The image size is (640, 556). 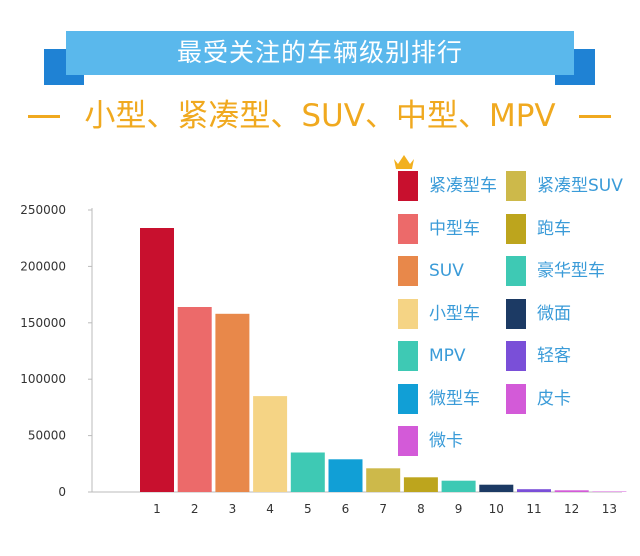 I want to click on x-tick-label: 7, so click(x=383, y=509).